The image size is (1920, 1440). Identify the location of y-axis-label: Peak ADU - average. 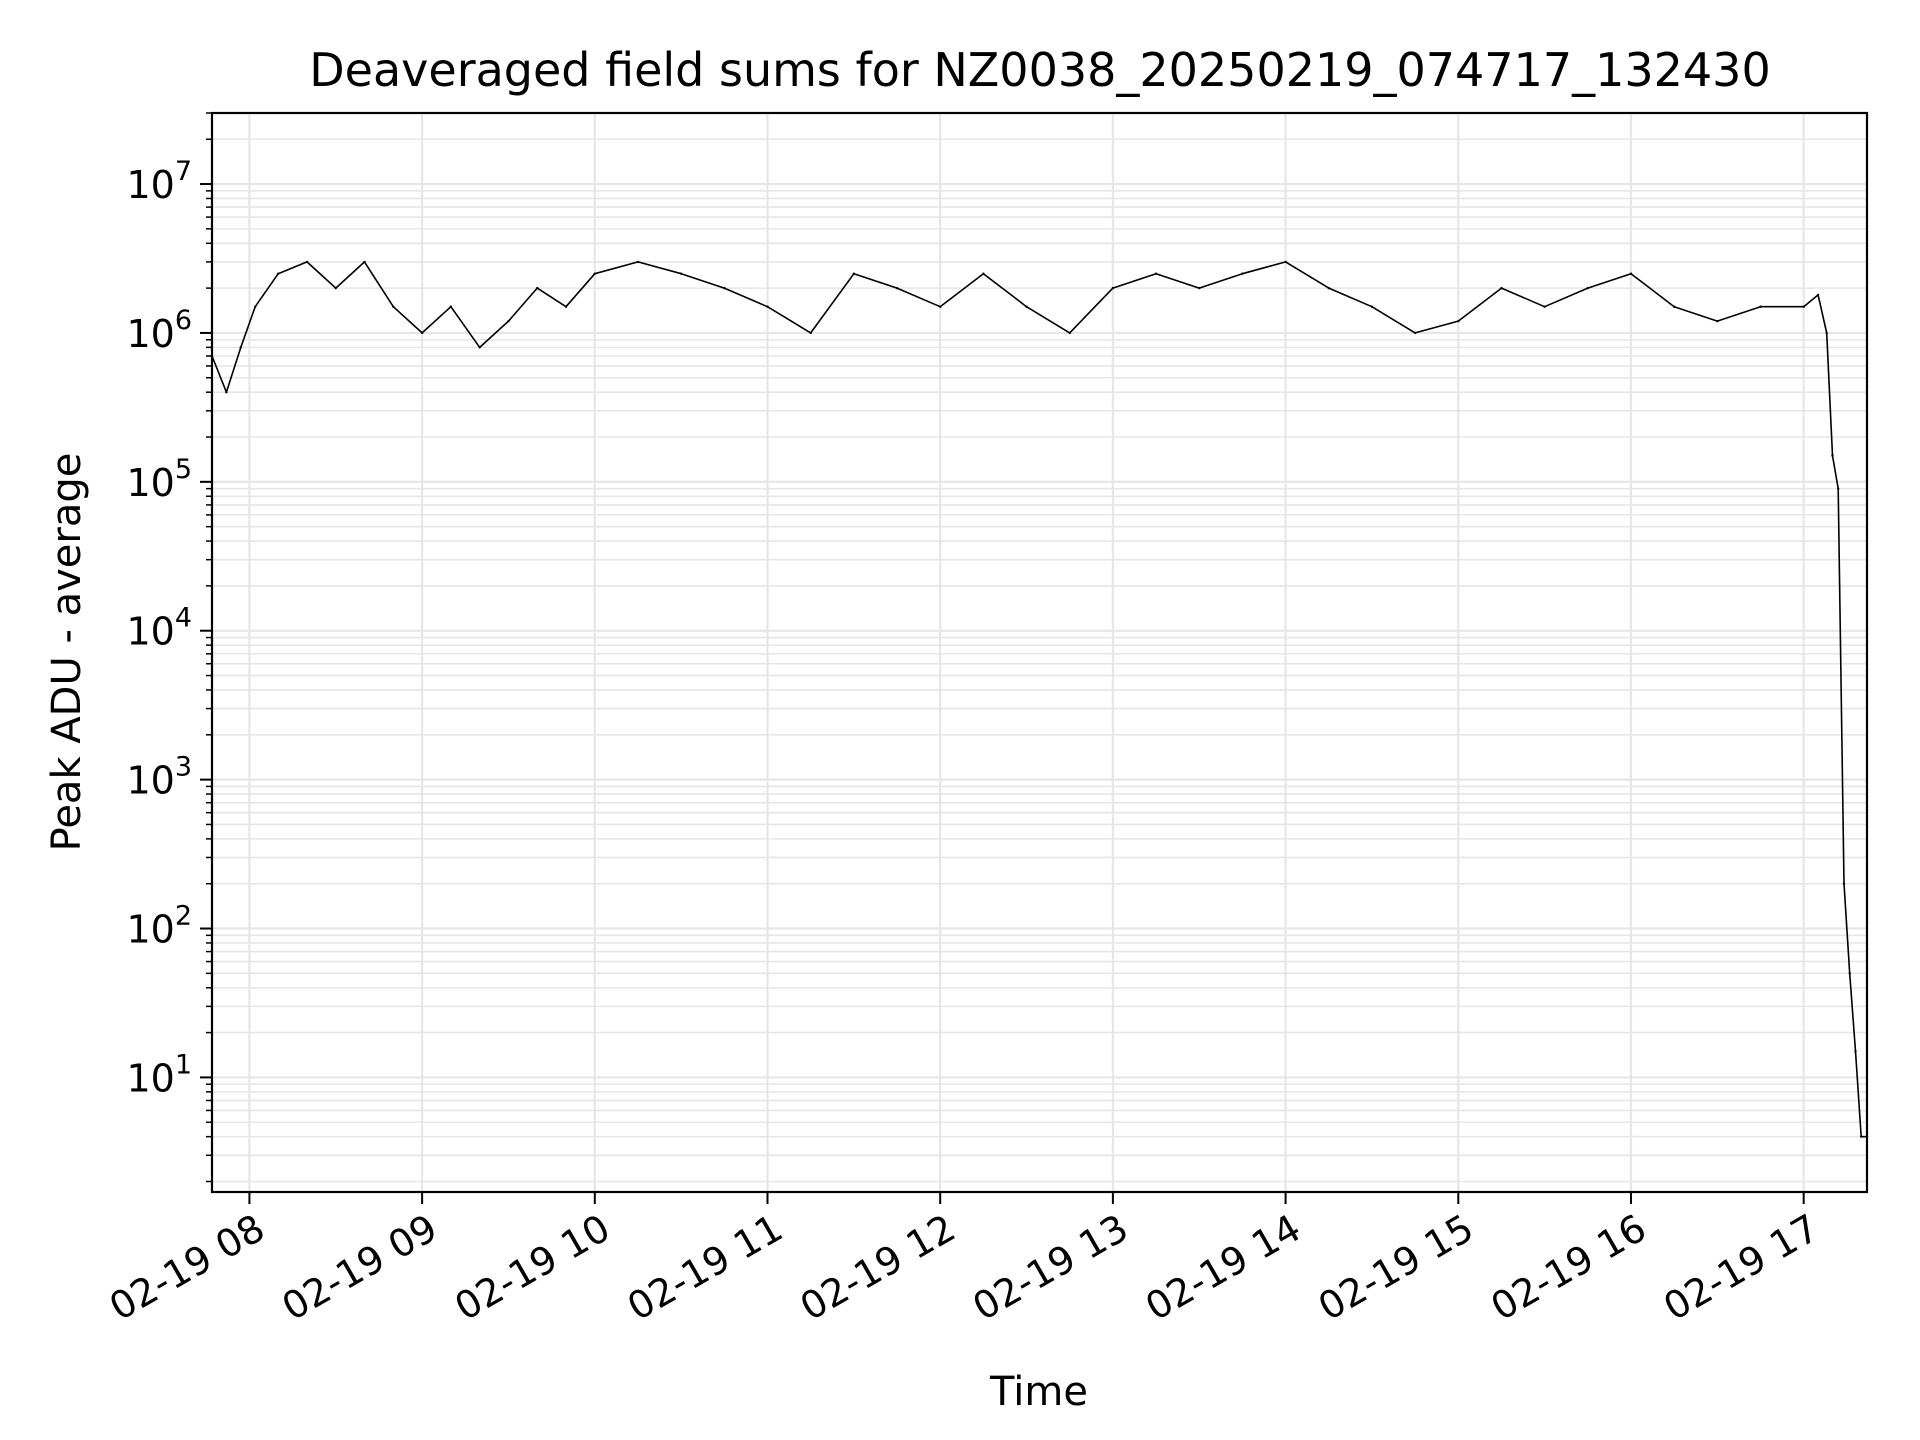
(67, 652).